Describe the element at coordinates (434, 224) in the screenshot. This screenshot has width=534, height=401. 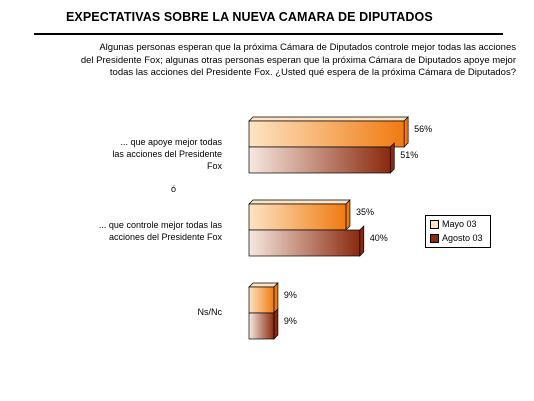
I see `legend-swatch-mayo` at that location.